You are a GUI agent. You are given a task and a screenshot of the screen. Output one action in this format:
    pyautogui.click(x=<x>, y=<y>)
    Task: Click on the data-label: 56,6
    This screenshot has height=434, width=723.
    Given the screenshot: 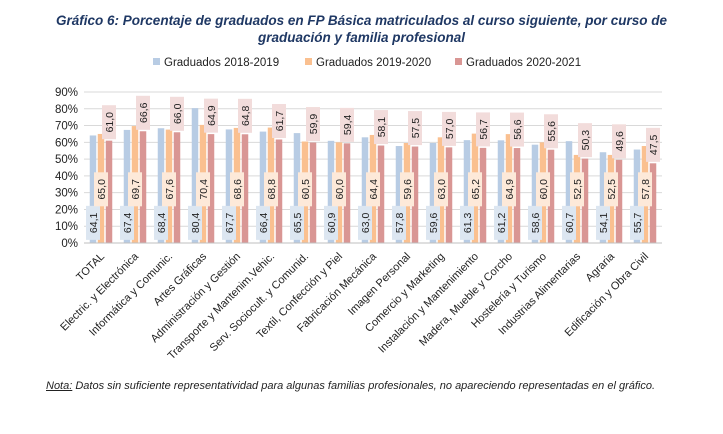 What is the action you would take?
    pyautogui.click(x=518, y=129)
    